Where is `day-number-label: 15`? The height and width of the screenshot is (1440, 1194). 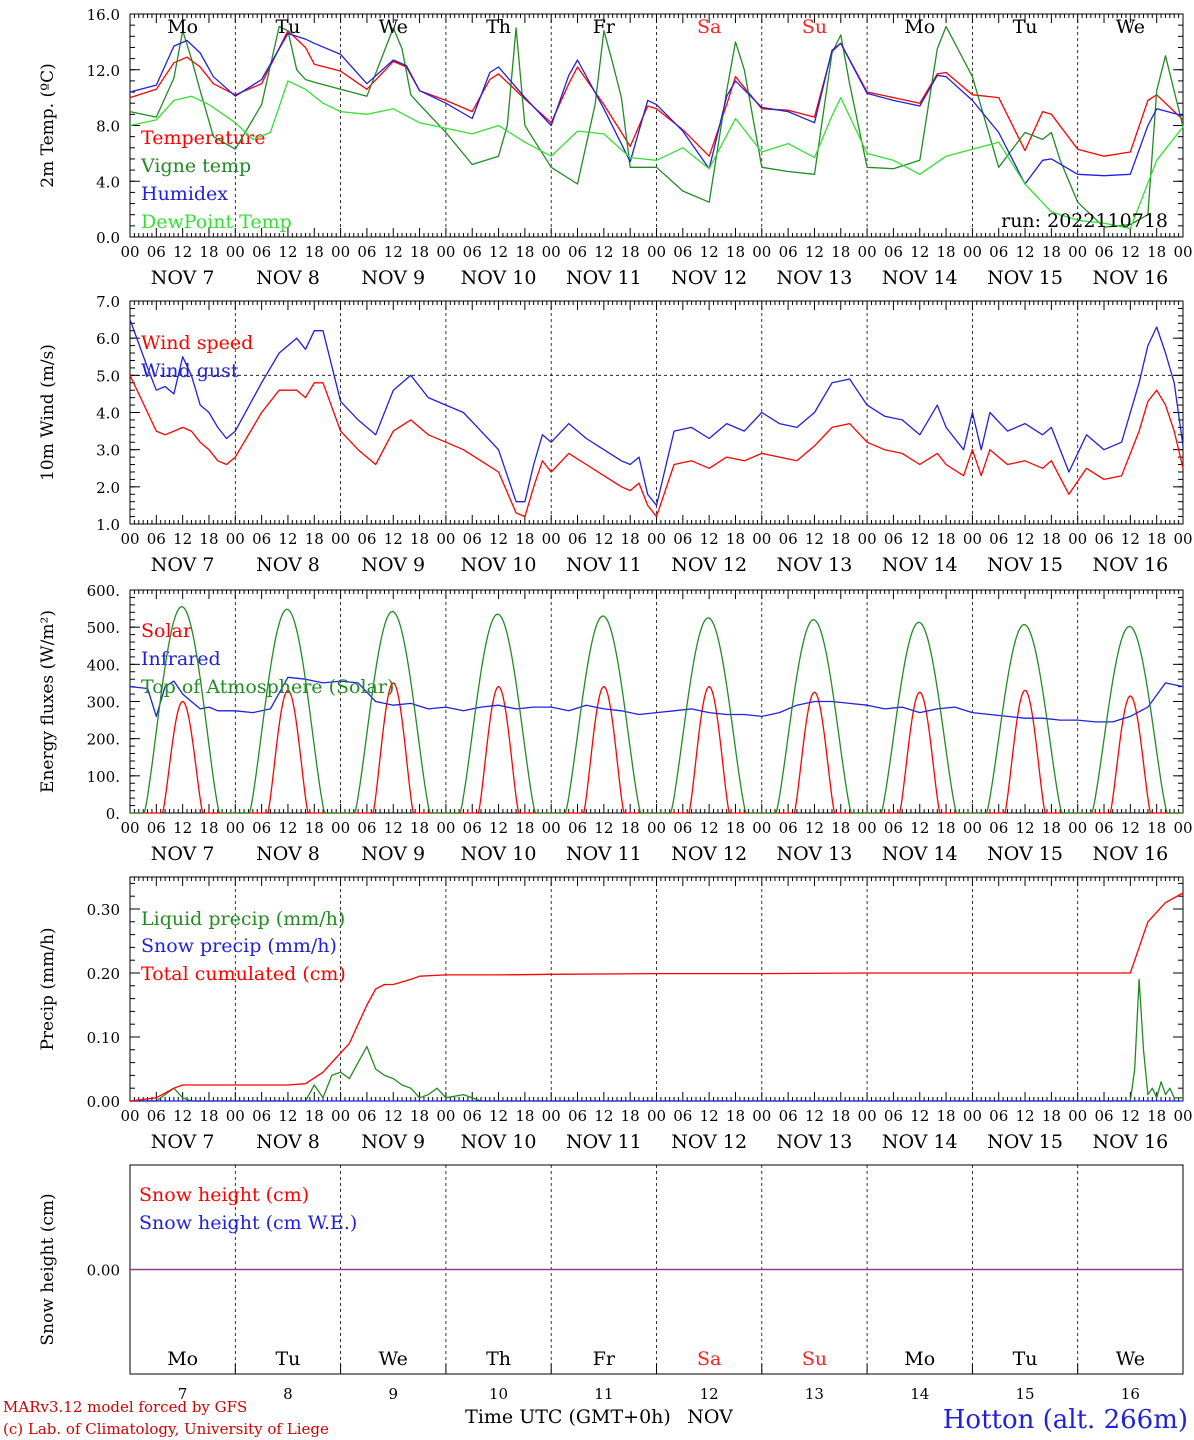 day-number-label: 15 is located at coordinates (1025, 1394).